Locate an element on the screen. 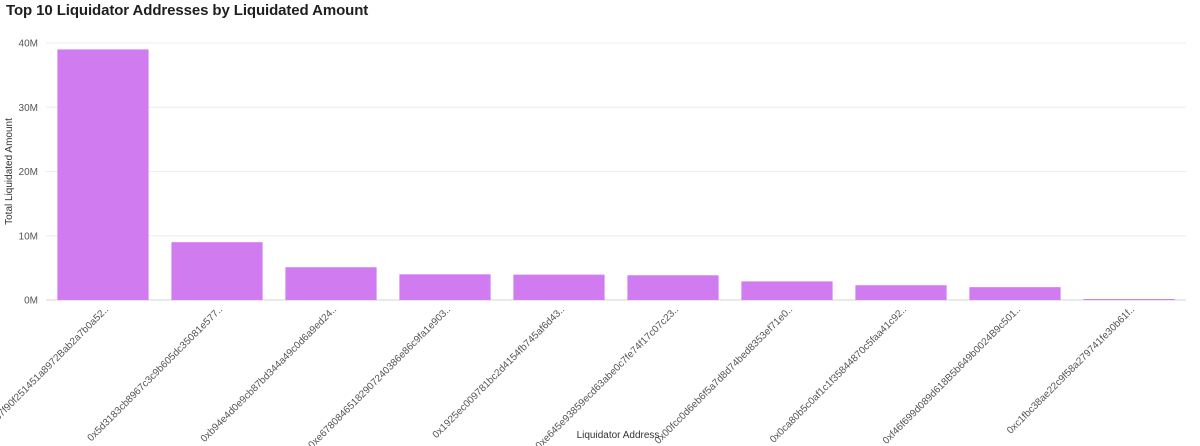  y-axis-ticks: 0M 10M 20M 30M 40M is located at coordinates (28, 173).